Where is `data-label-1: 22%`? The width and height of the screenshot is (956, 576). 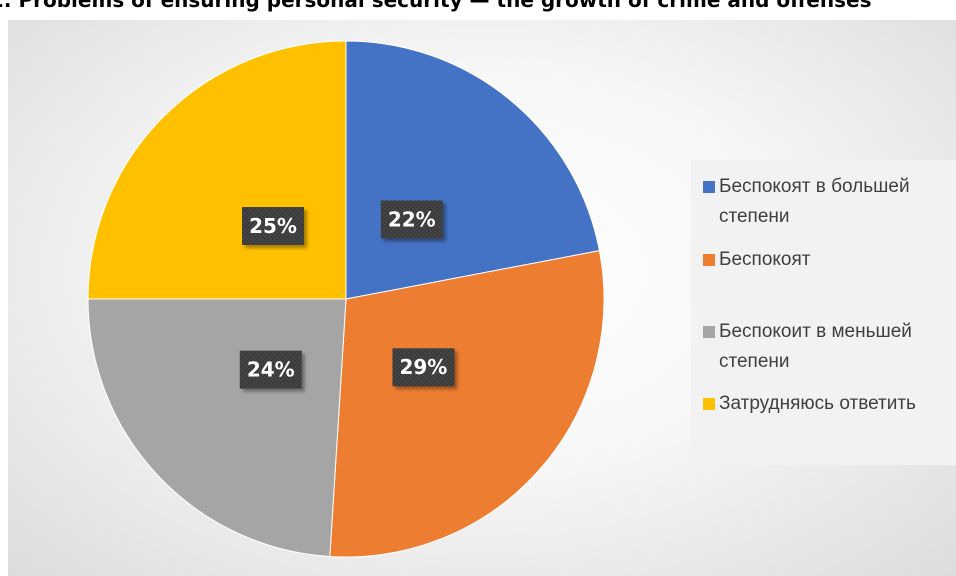 data-label-1: 22% is located at coordinates (411, 219).